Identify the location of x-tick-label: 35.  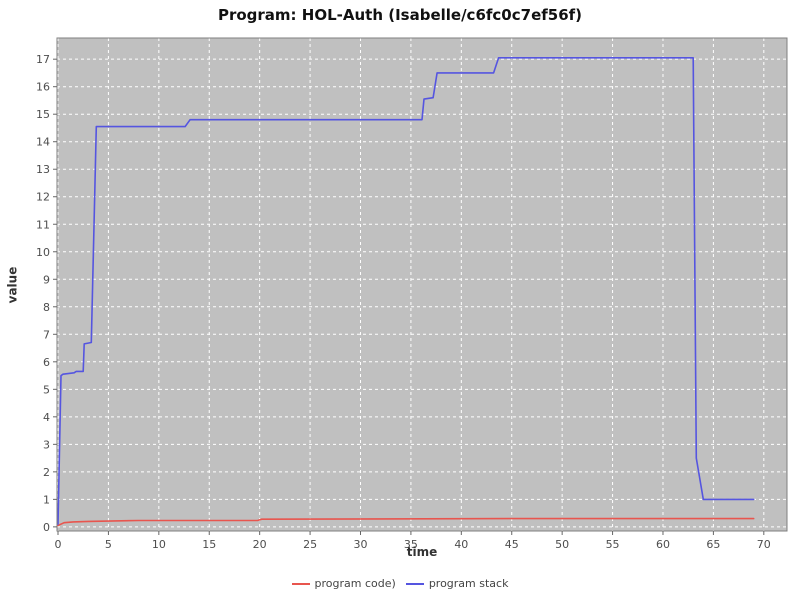
(411, 544).